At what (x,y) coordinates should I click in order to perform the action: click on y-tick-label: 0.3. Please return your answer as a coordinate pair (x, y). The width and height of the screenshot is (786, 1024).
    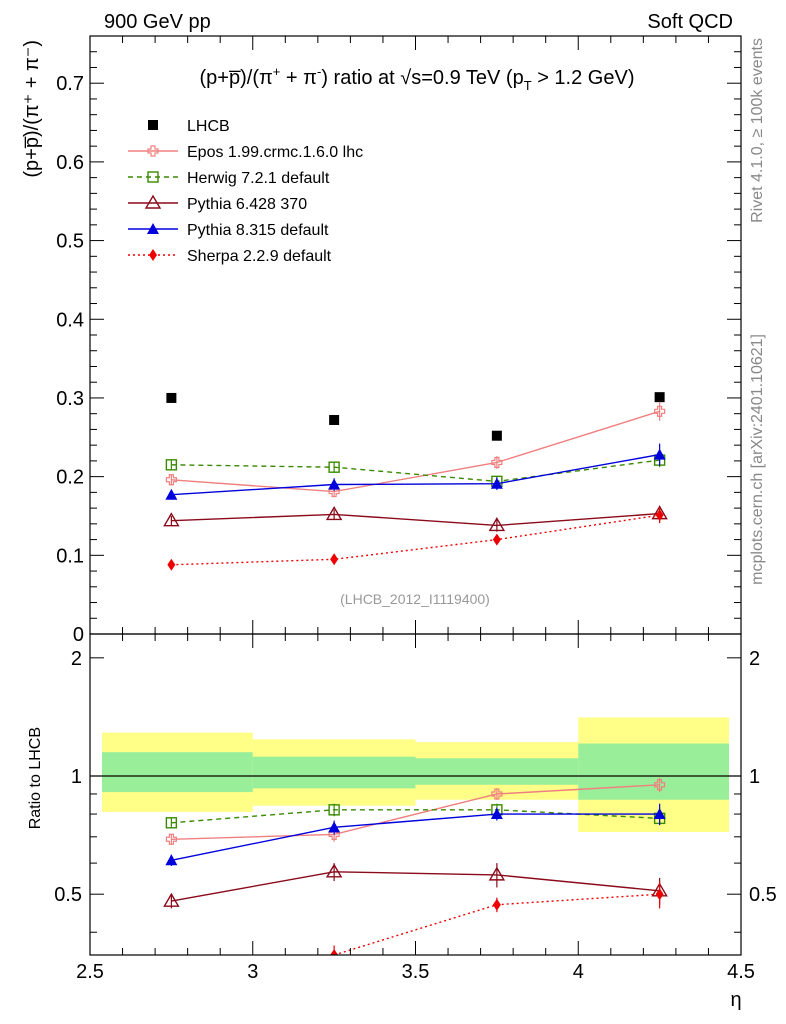
    Looking at the image, I should click on (70, 399).